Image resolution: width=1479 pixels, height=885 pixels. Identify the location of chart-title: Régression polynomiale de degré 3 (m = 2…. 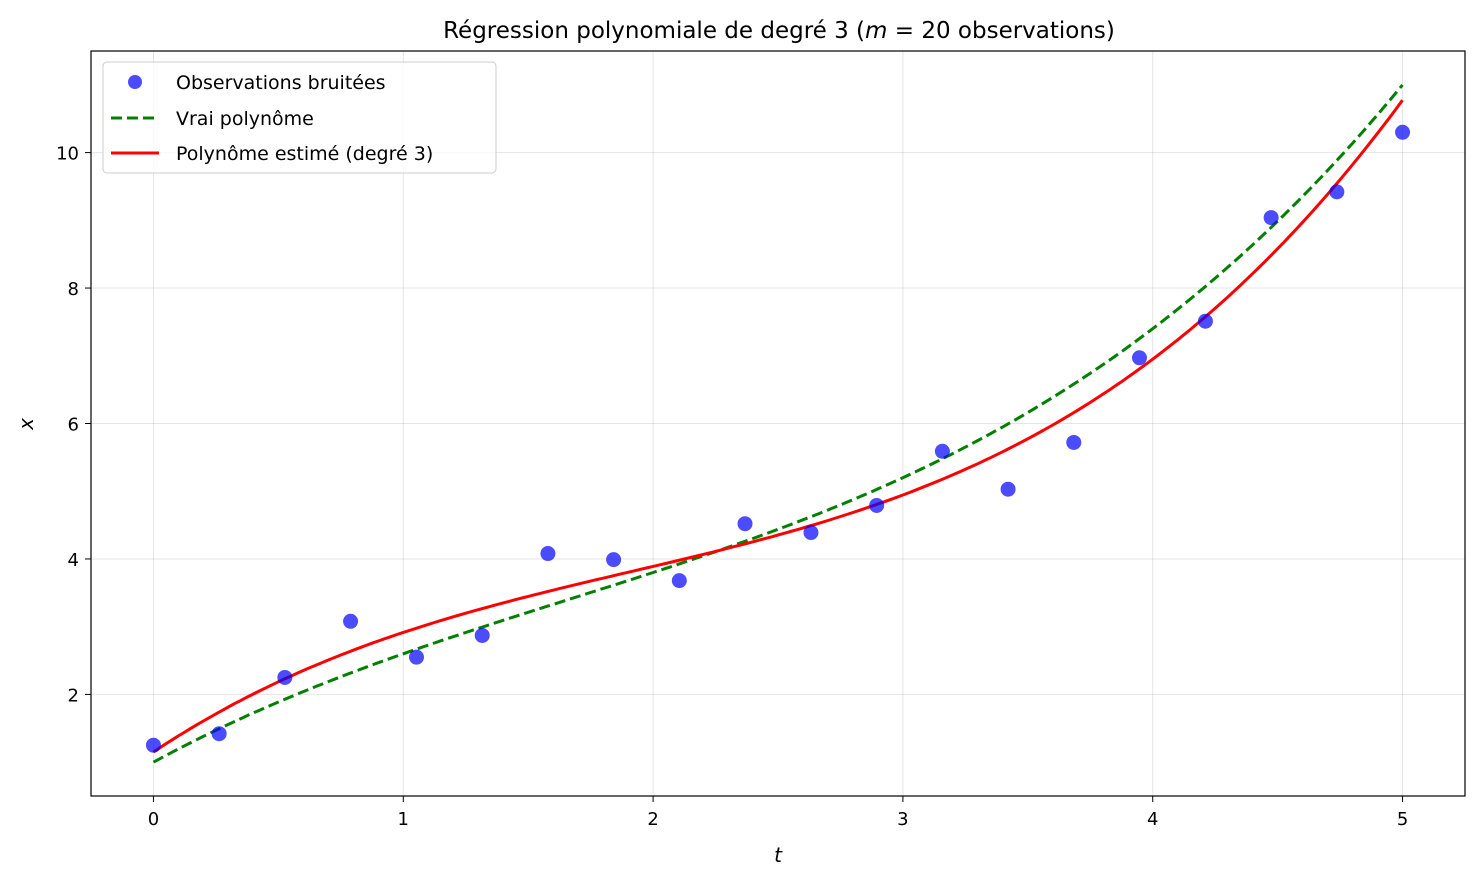
(779, 31).